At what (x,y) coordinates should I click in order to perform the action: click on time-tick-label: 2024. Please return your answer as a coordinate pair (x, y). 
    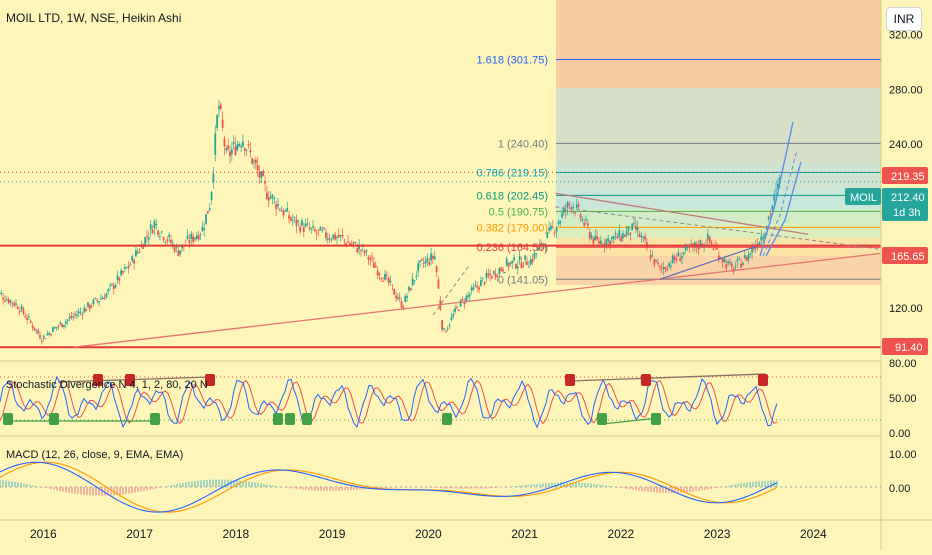
    Looking at the image, I should click on (813, 534).